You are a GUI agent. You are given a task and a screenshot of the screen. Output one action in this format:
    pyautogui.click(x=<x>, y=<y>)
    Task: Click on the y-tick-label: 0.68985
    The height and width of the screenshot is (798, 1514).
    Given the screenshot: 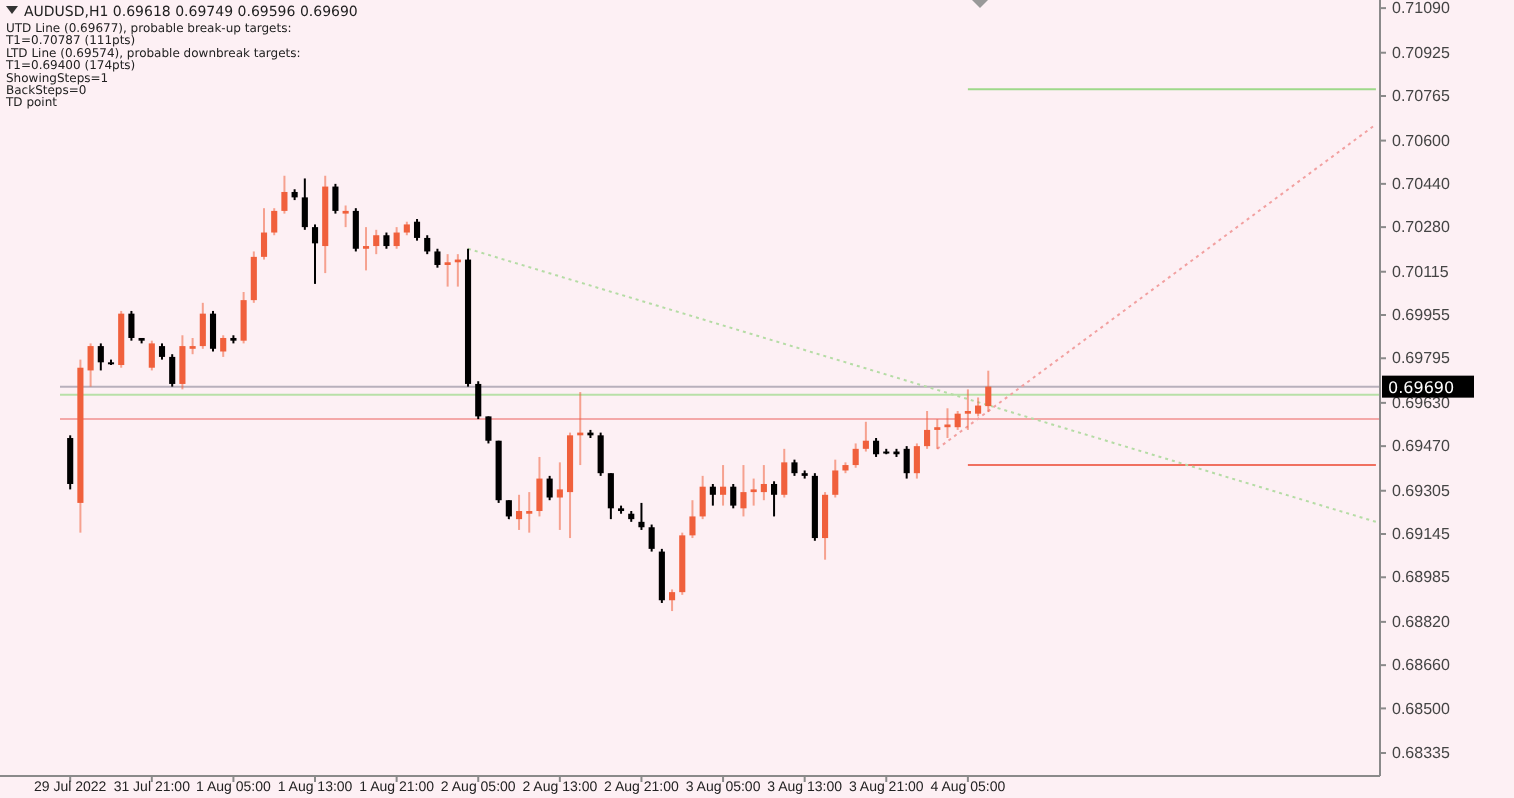 What is the action you would take?
    pyautogui.click(x=1421, y=577)
    